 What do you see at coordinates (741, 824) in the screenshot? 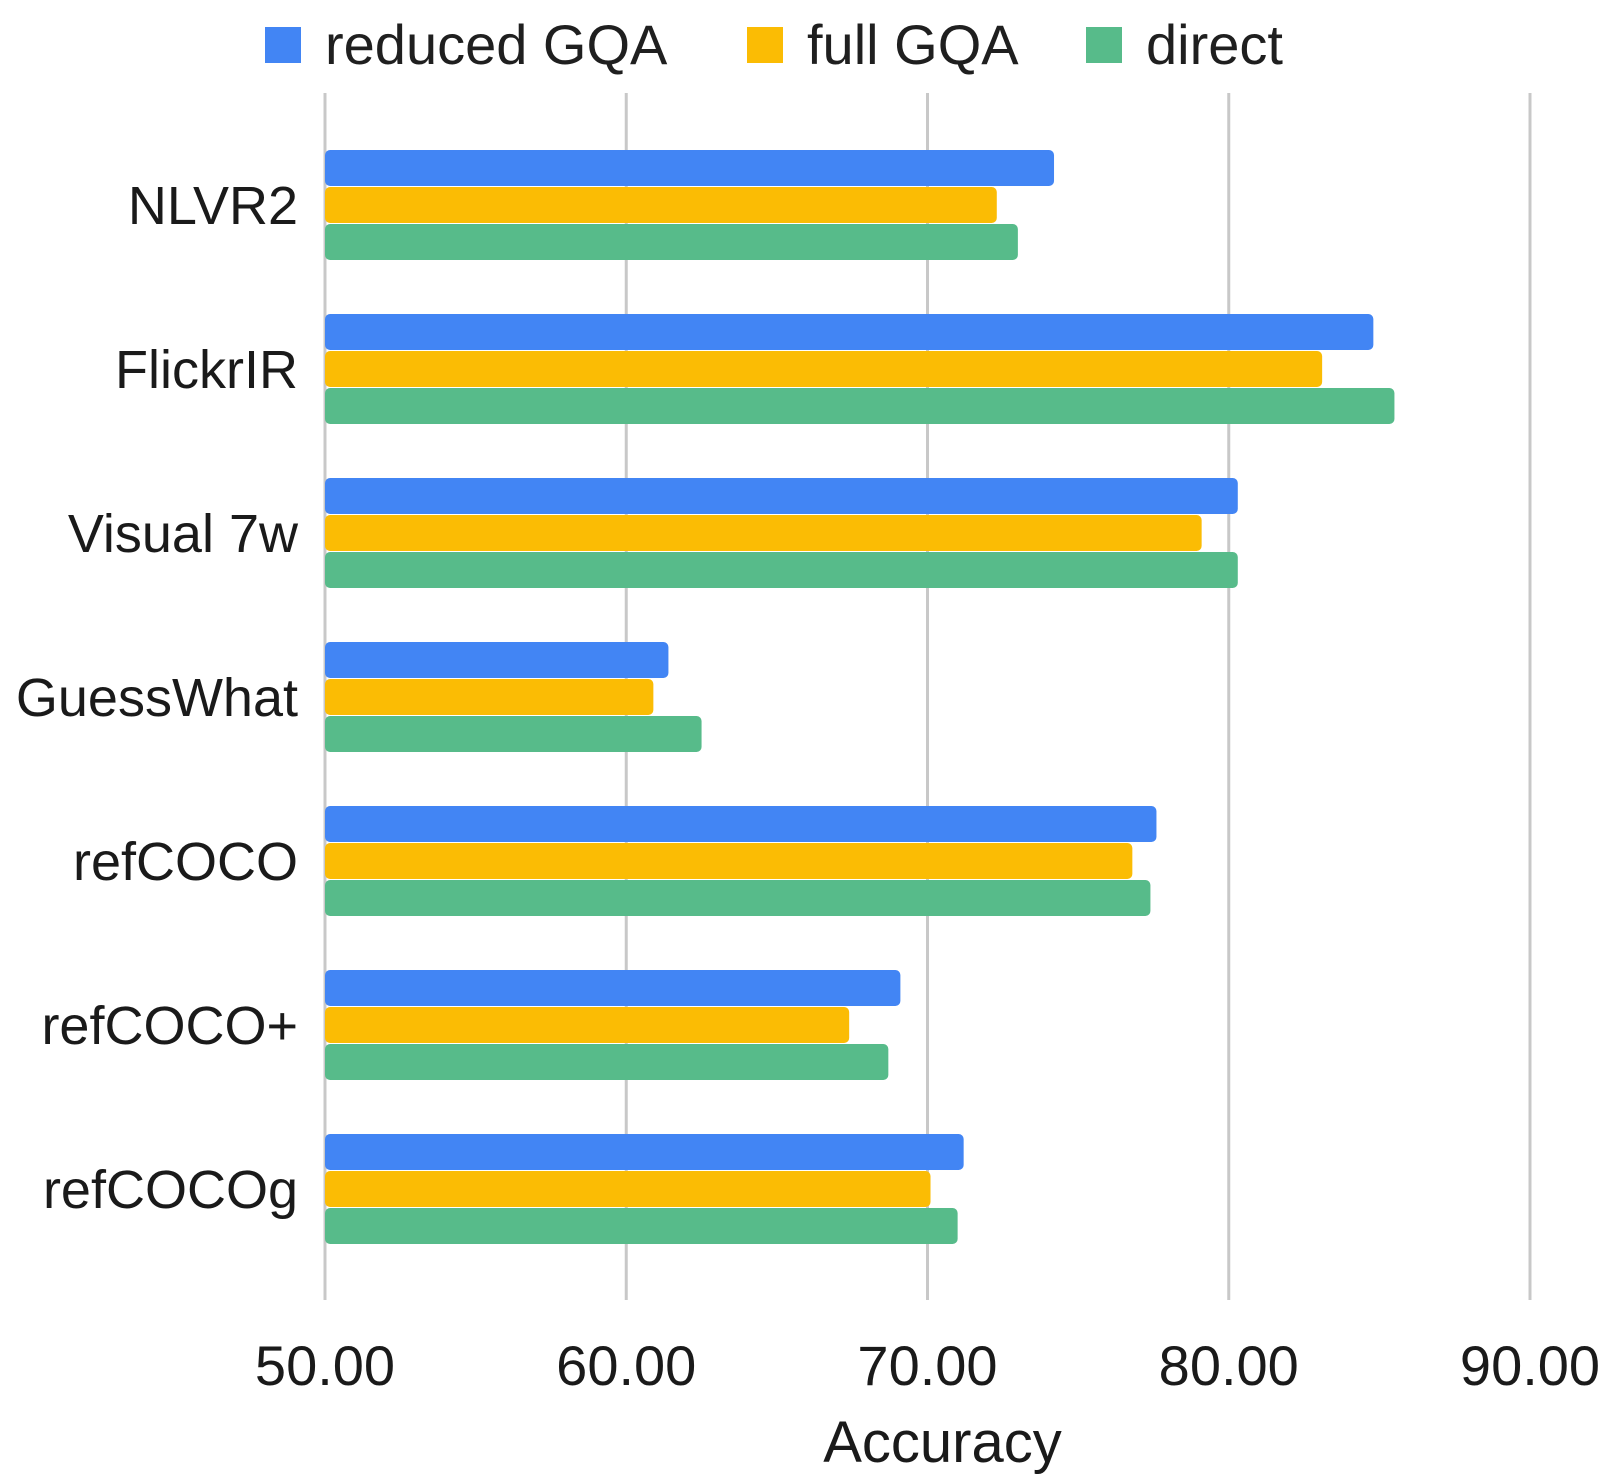
I see `bar-reduced-gqa-refcoco` at bounding box center [741, 824].